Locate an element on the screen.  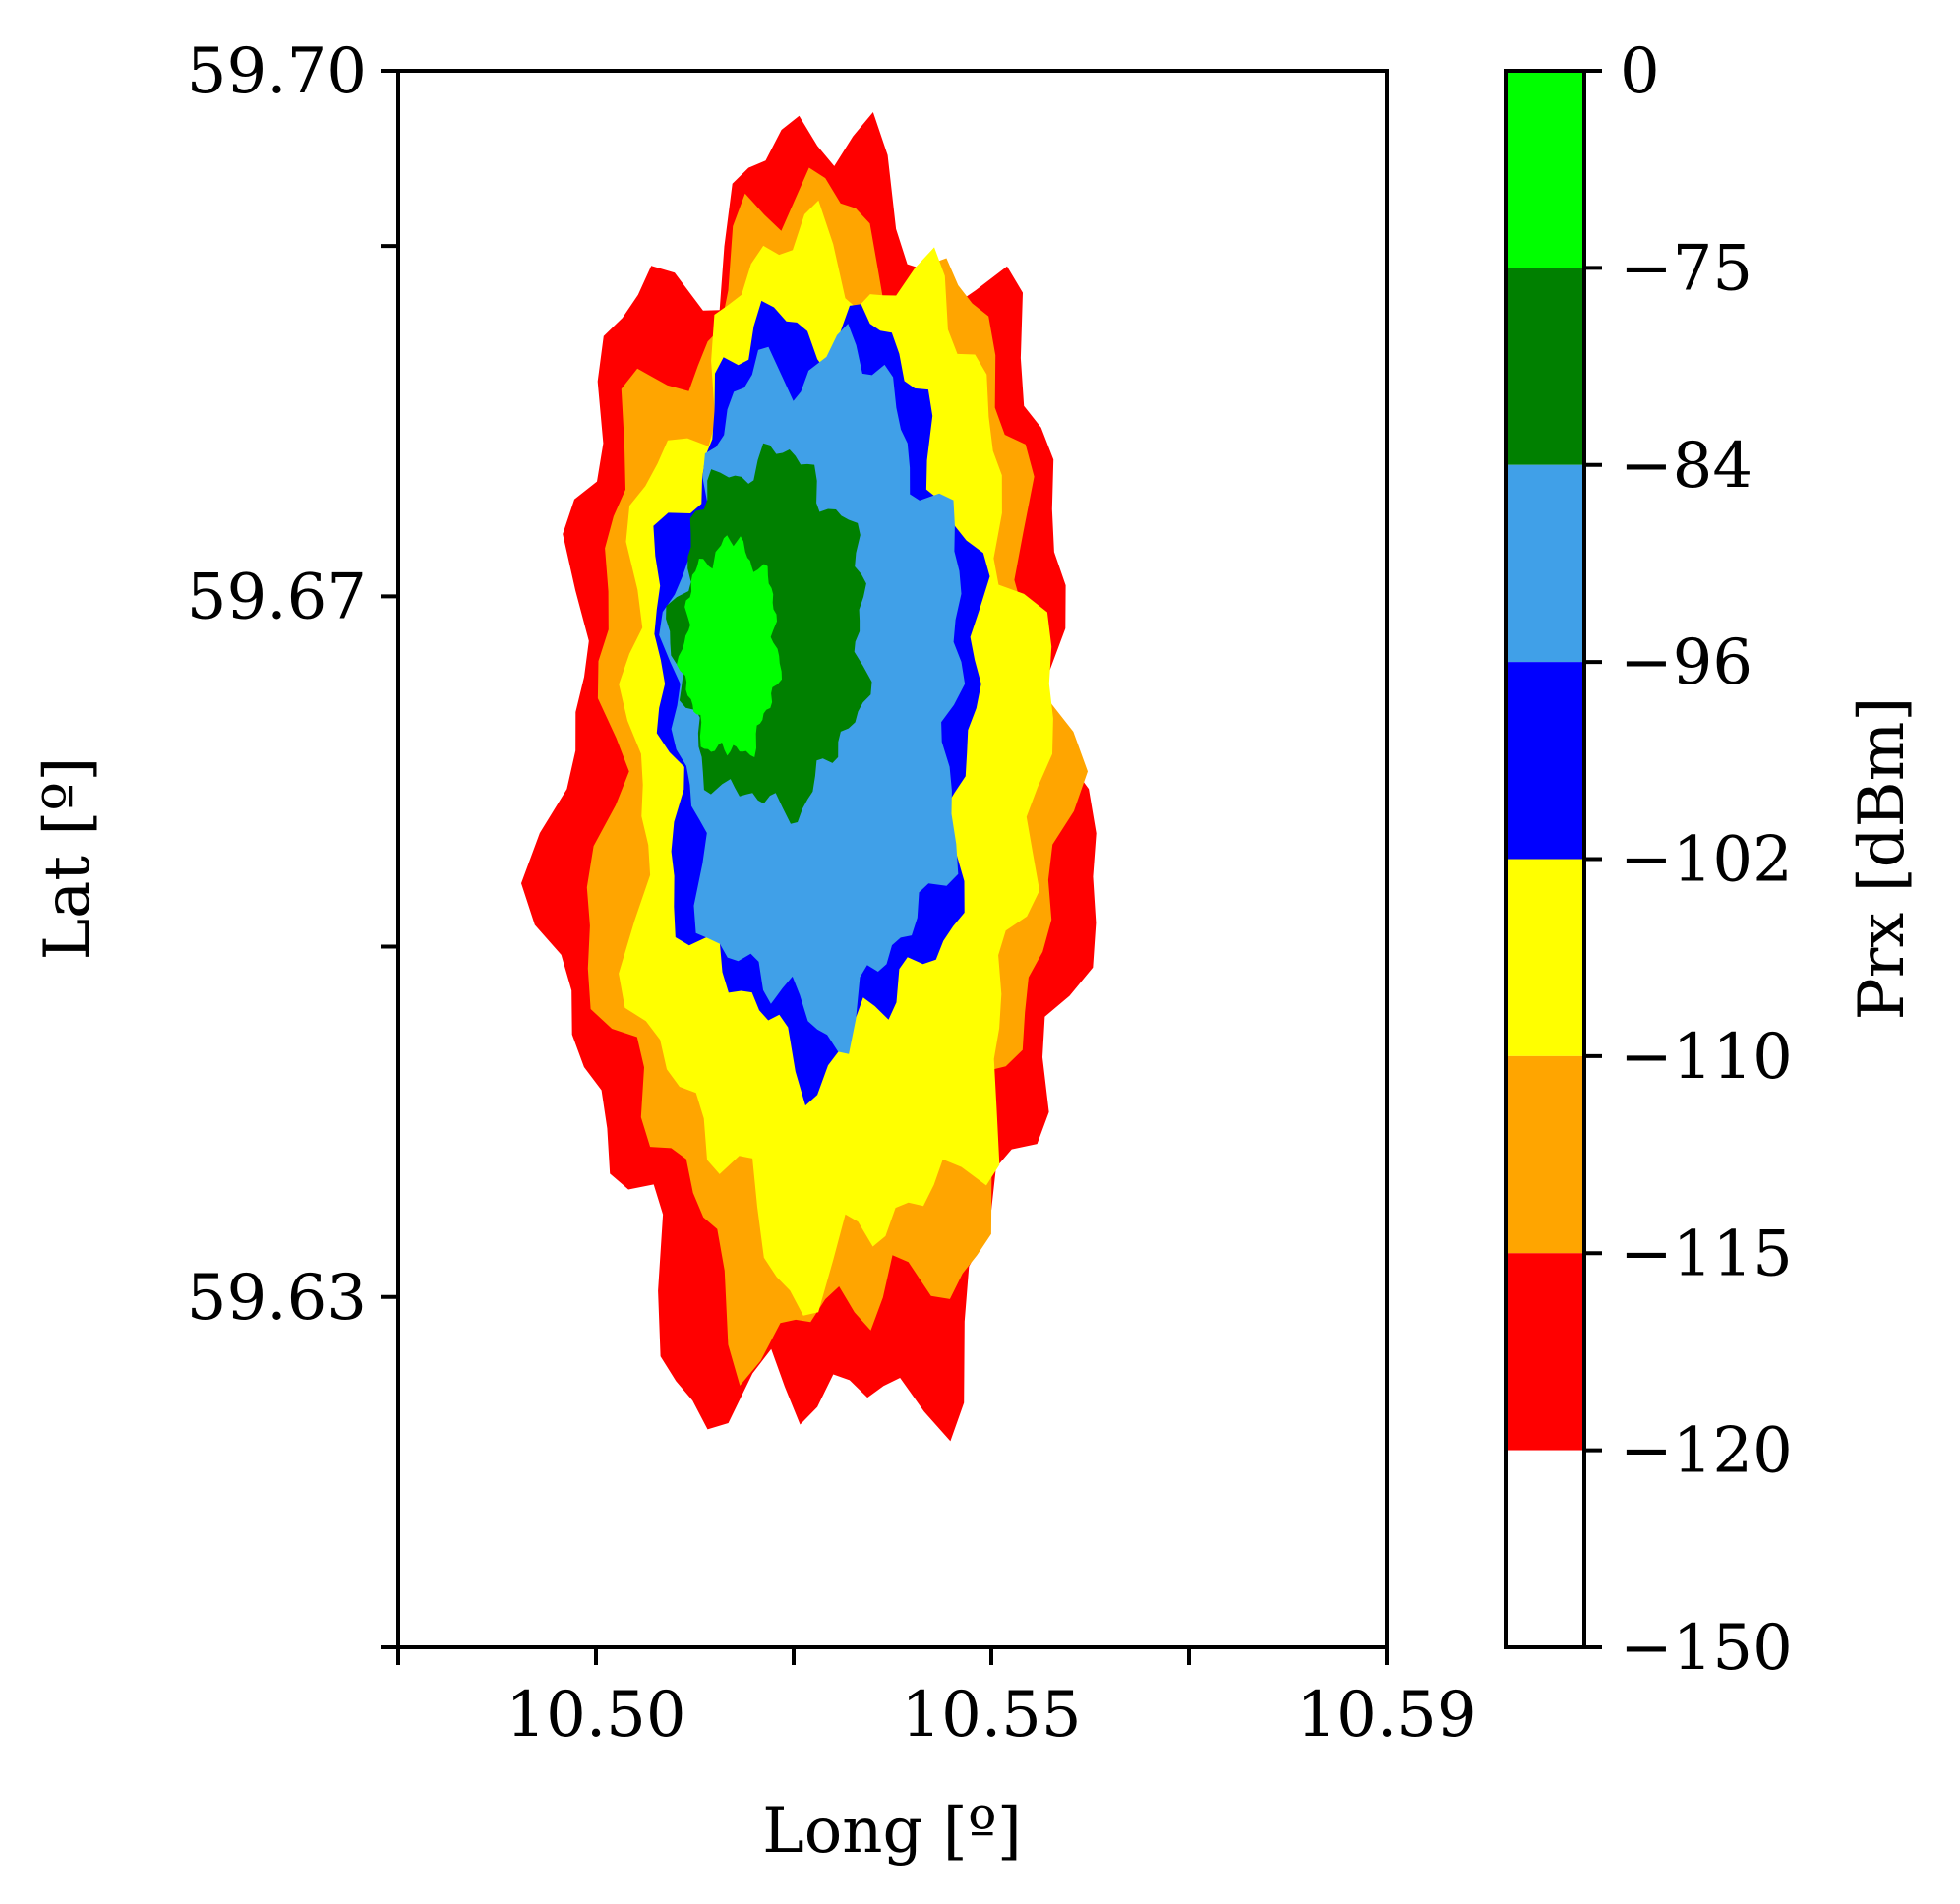
coverage-zone is located at coordinates (730, 646).